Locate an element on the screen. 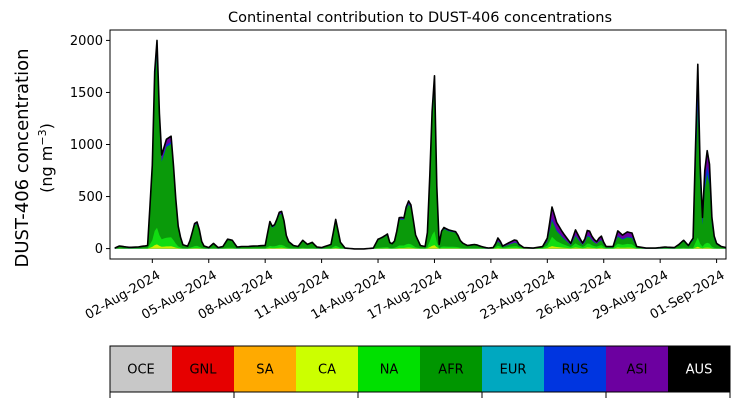 Image resolution: width=739 pixels, height=402 pixels. colorbar-swatch-rus is located at coordinates (575, 369).